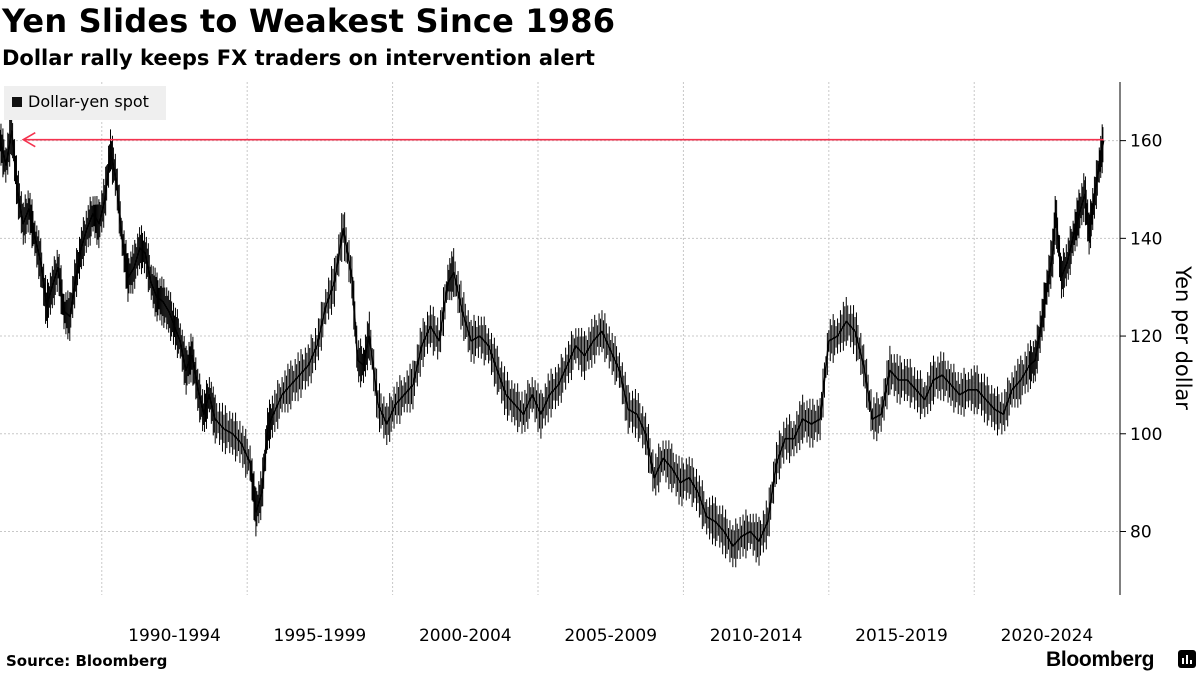 This screenshot has height=675, width=1200. Describe the element at coordinates (1187, 659) in the screenshot. I see `bloomberg-logo-icon` at that location.